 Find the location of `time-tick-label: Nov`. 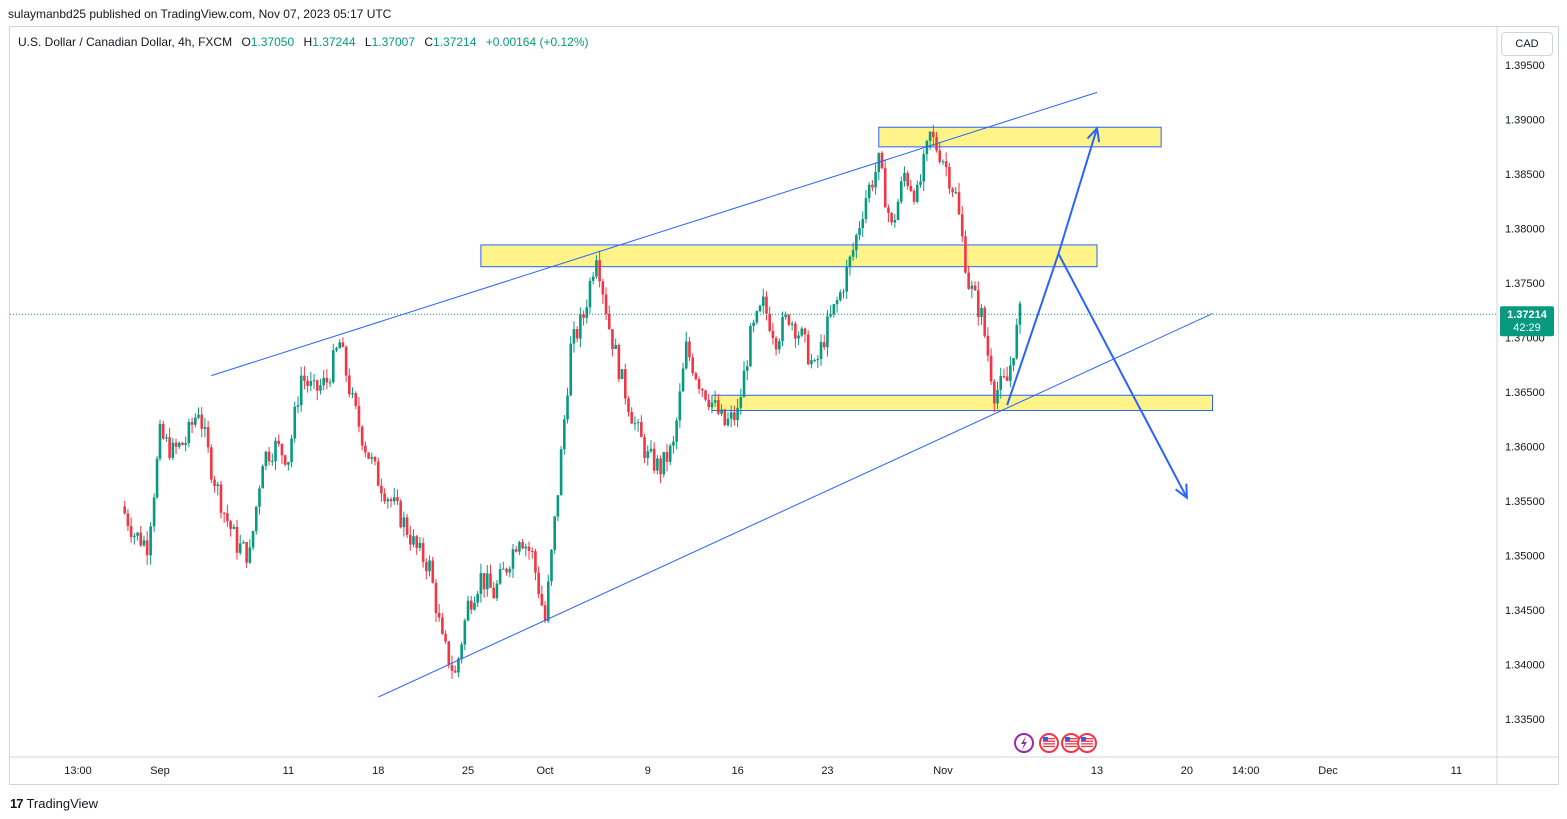

time-tick-label: Nov is located at coordinates (943, 771).